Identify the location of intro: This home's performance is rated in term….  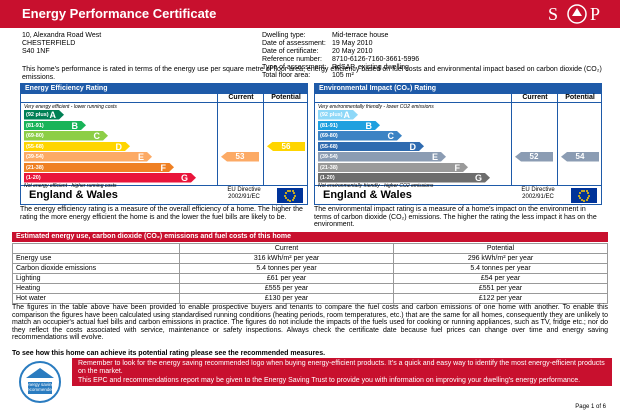
(312, 73).